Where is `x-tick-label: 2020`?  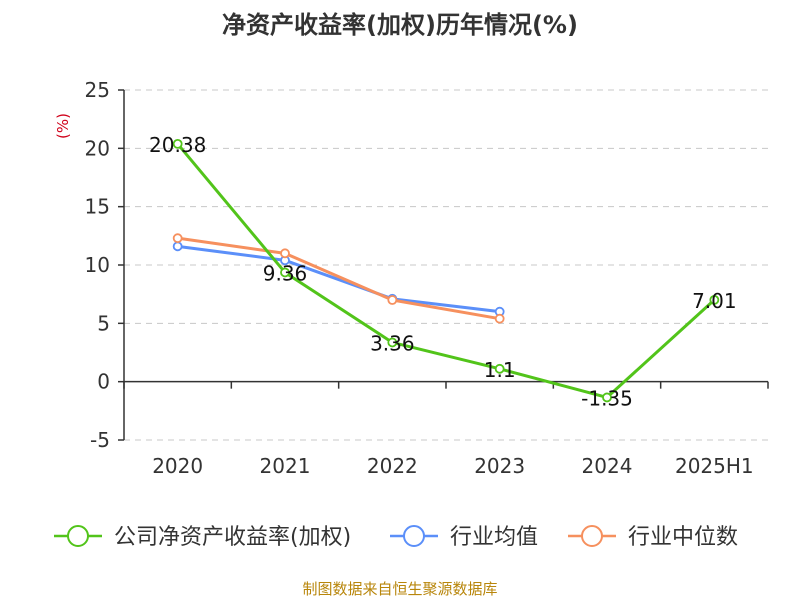 x-tick-label: 2020 is located at coordinates (177, 466).